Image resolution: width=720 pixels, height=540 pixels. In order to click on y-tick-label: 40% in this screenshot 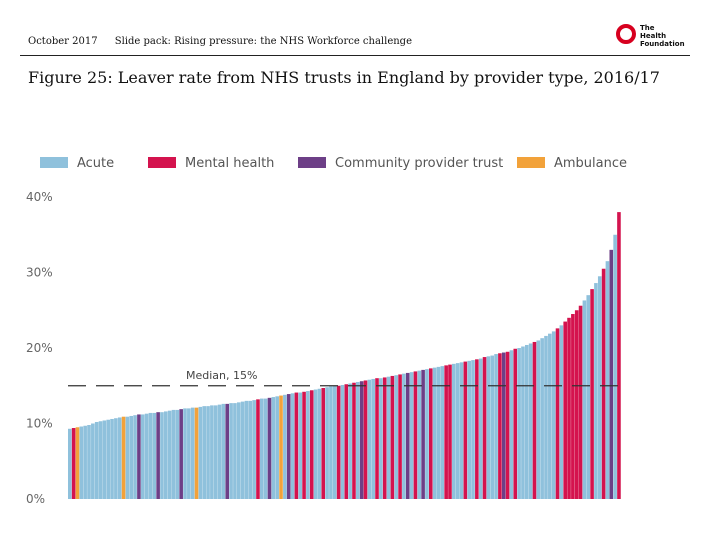, I will do `click(39, 197)`.